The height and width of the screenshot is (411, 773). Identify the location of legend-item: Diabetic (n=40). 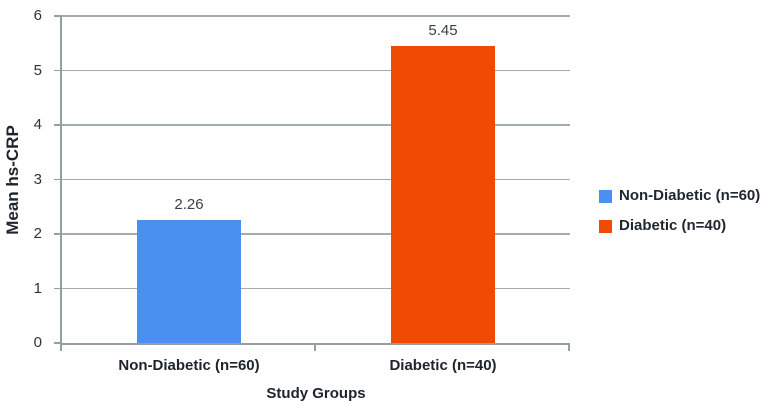
(679, 226).